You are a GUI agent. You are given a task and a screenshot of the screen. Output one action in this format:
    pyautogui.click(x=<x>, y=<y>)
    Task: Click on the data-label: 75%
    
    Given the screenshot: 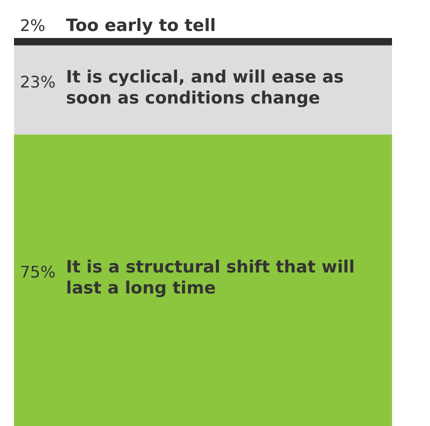 What is the action you would take?
    pyautogui.click(x=38, y=272)
    